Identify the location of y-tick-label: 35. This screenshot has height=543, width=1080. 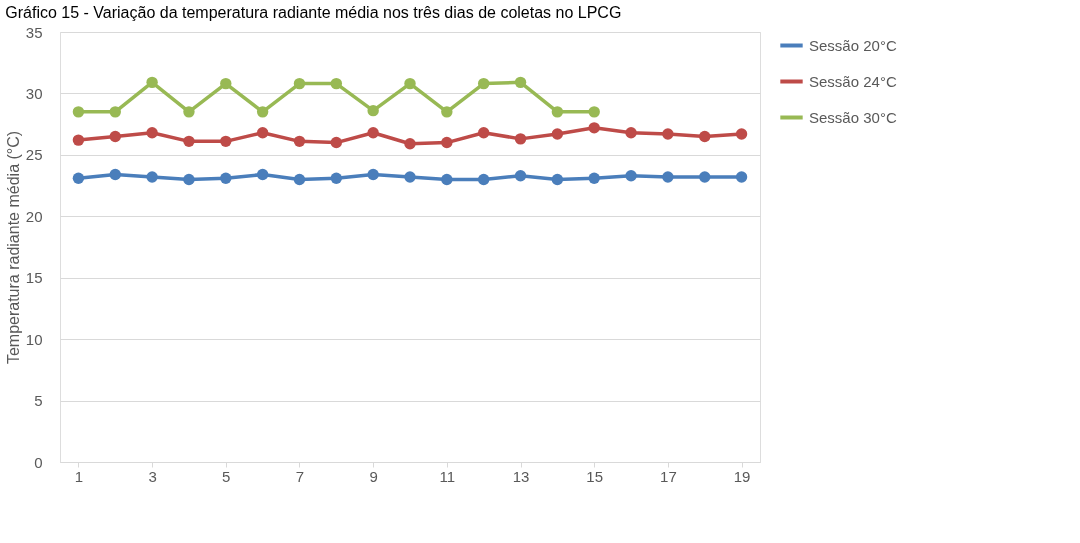
(34, 32).